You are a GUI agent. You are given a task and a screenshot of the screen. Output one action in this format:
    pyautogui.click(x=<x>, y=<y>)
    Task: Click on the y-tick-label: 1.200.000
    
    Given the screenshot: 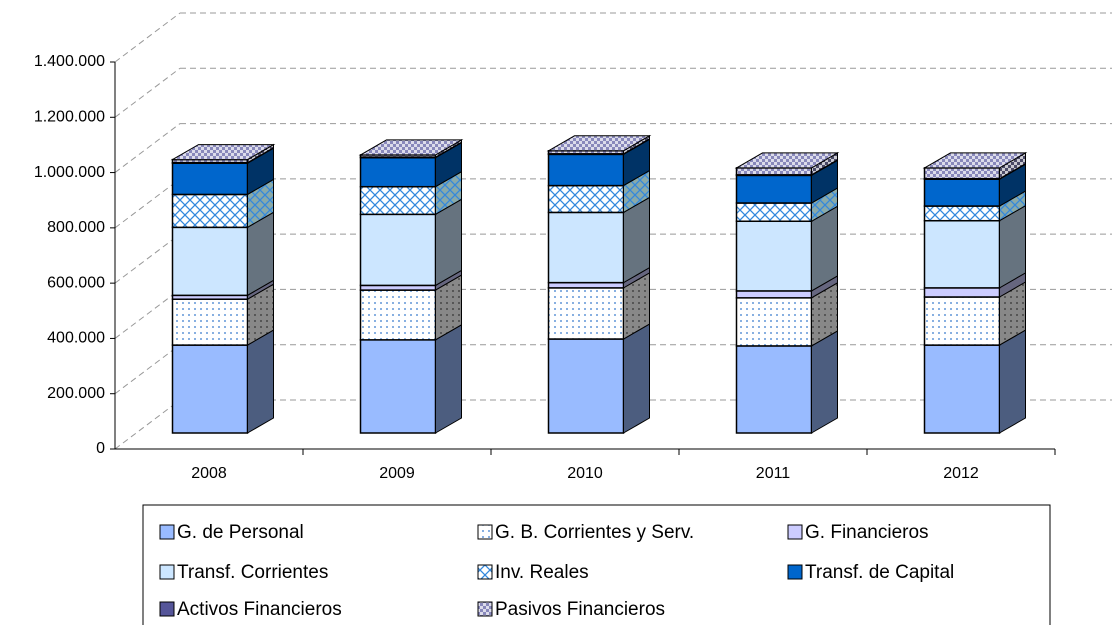 What is the action you would take?
    pyautogui.click(x=69, y=117)
    